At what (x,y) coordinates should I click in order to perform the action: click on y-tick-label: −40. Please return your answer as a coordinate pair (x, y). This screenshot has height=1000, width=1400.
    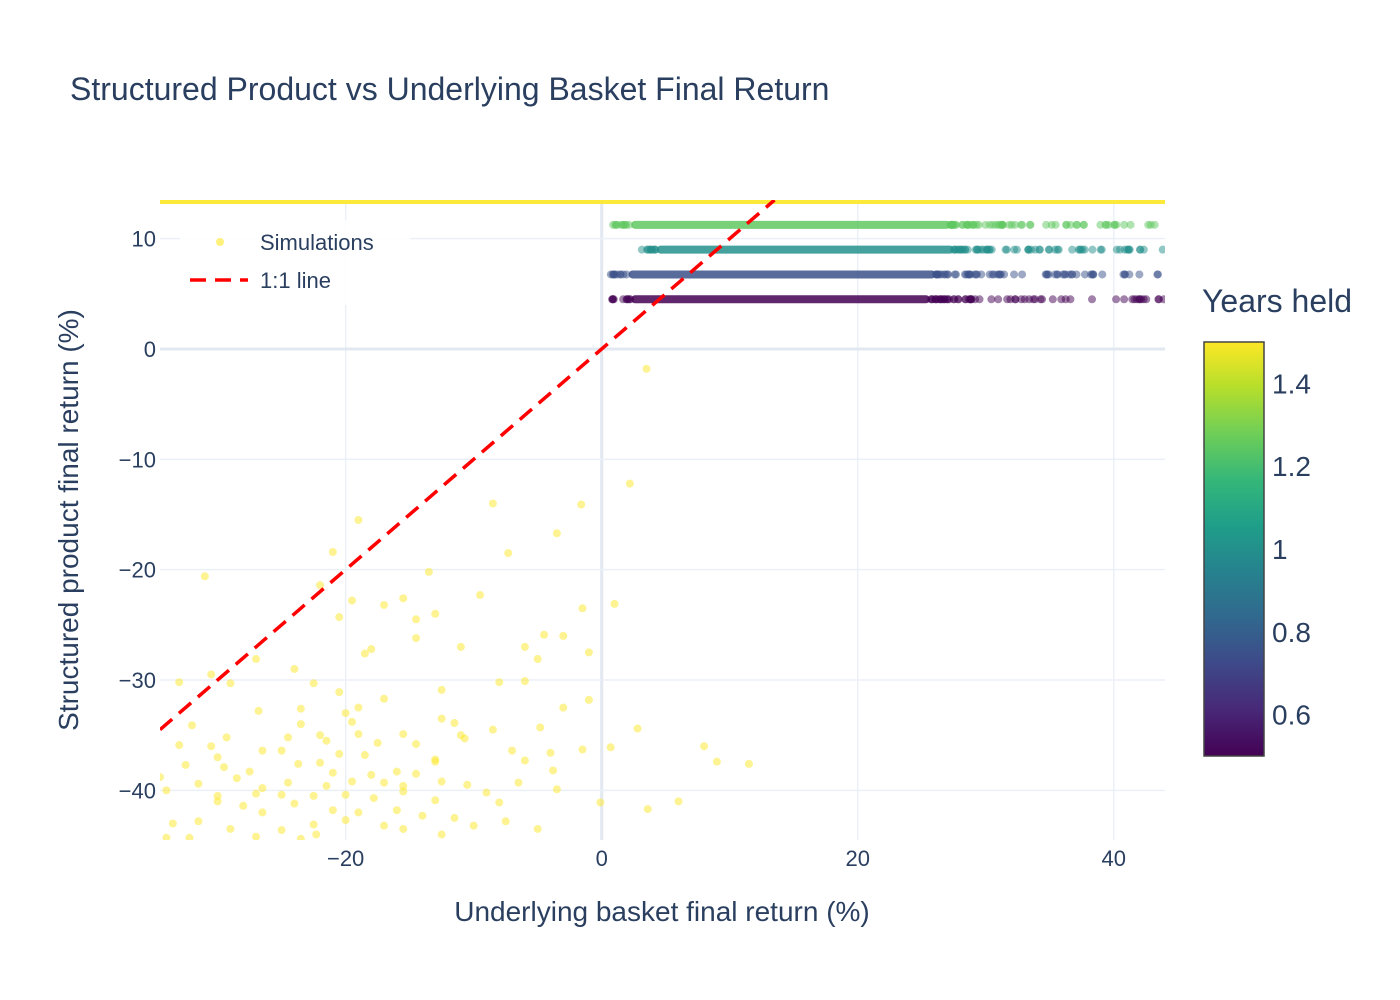
    Looking at the image, I should click on (137, 790).